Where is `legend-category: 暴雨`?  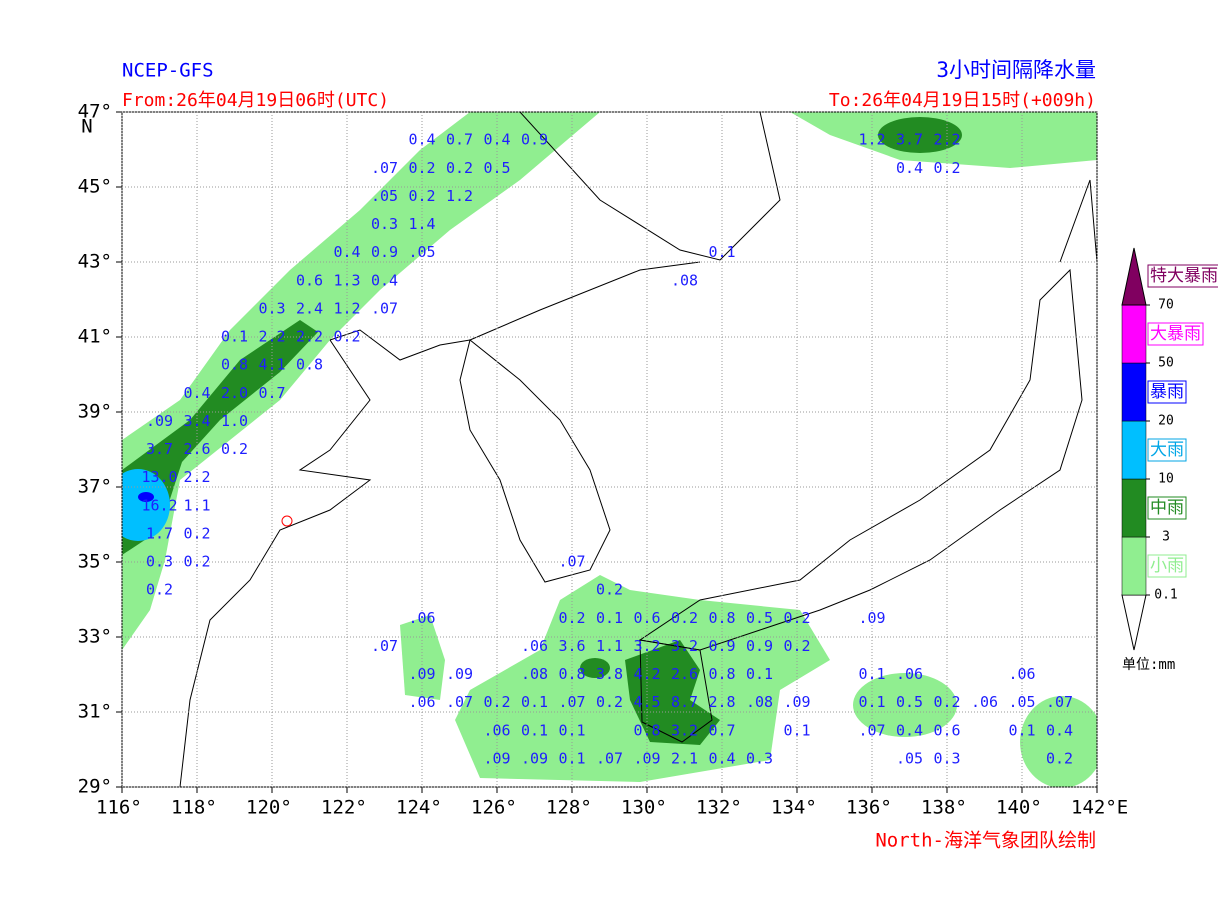 legend-category: 暴雨 is located at coordinates (1167, 392).